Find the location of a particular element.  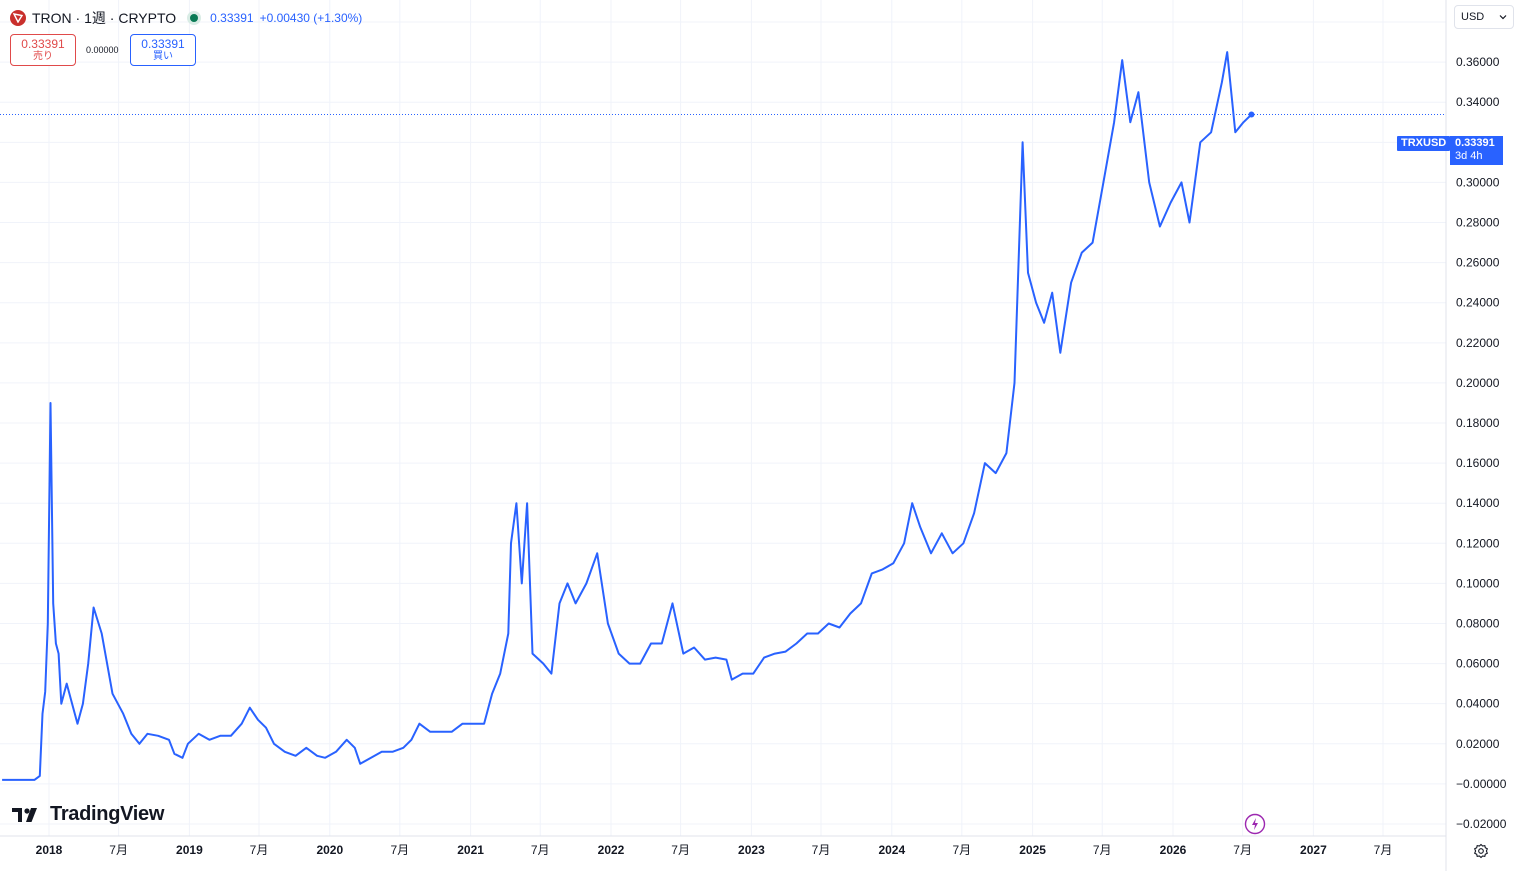

x-tick-label: 2024 is located at coordinates (891, 850).